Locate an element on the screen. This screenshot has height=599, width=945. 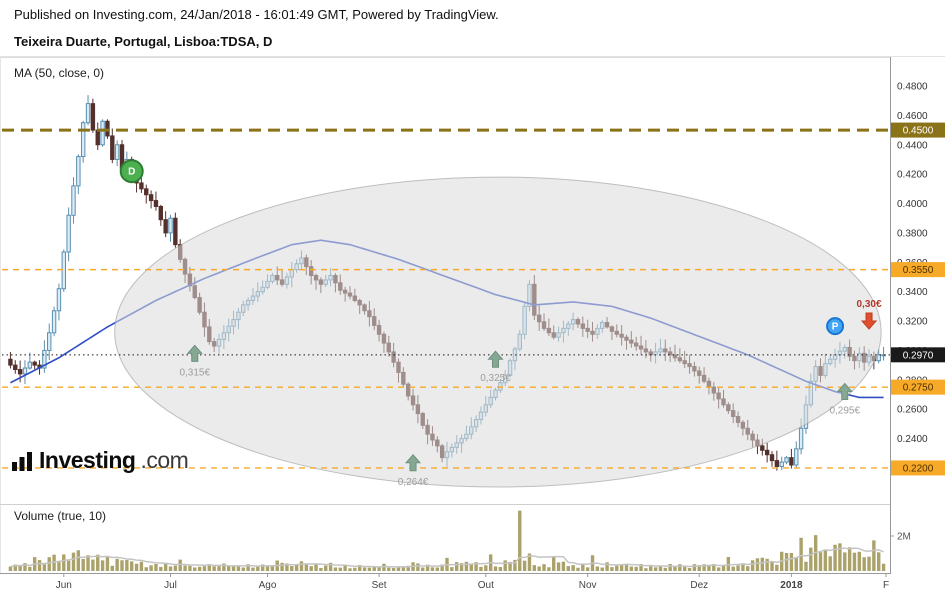
marker-circle-D is located at coordinates (131, 171).